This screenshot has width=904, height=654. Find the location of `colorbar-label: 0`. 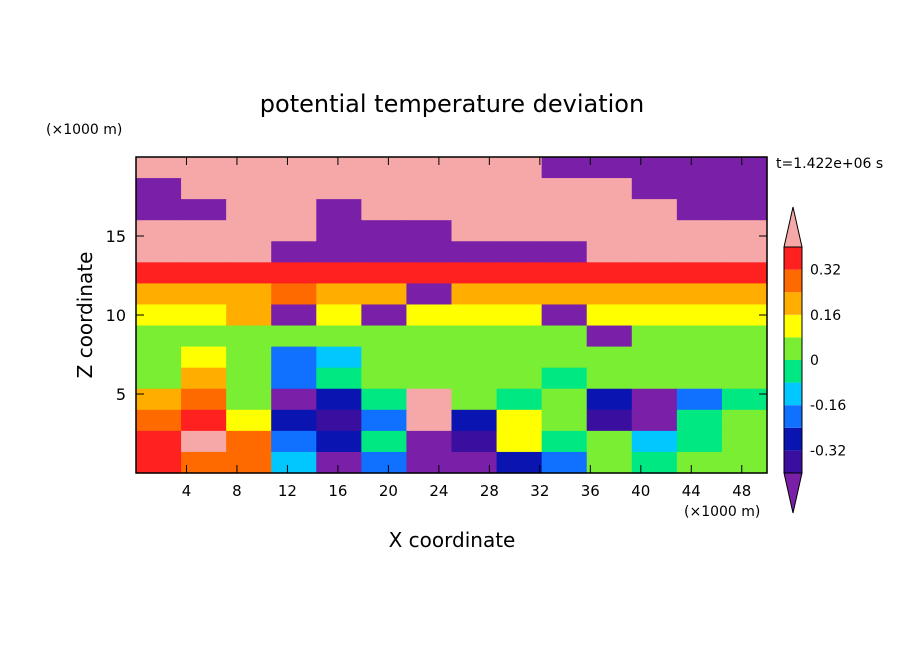

colorbar-label: 0 is located at coordinates (814, 361).